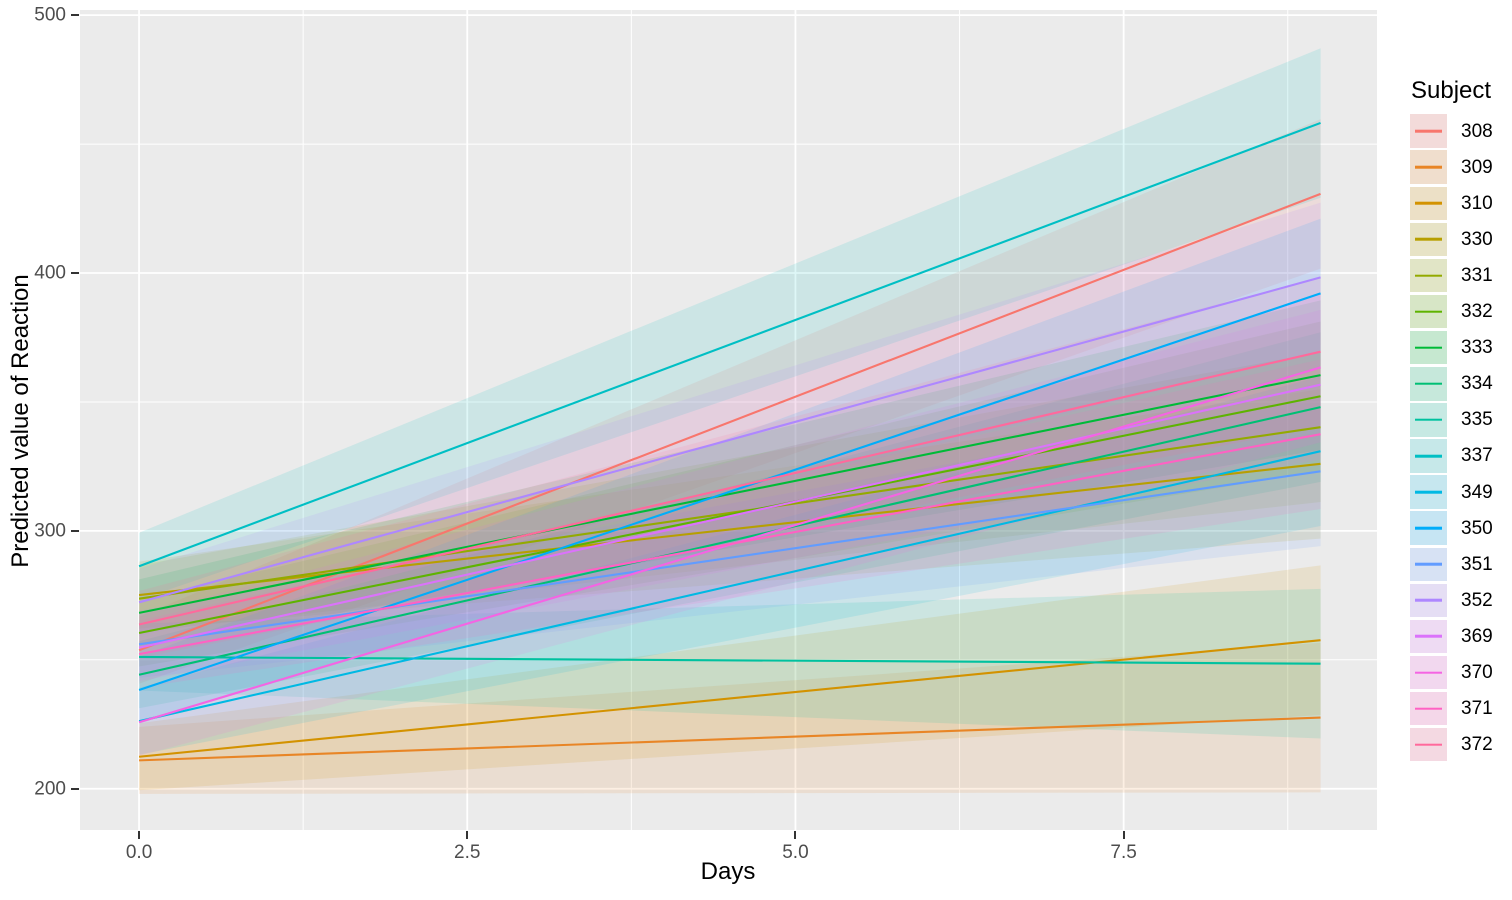  Describe the element at coordinates (1477, 420) in the screenshot. I see `legend-label-335: 335` at that location.